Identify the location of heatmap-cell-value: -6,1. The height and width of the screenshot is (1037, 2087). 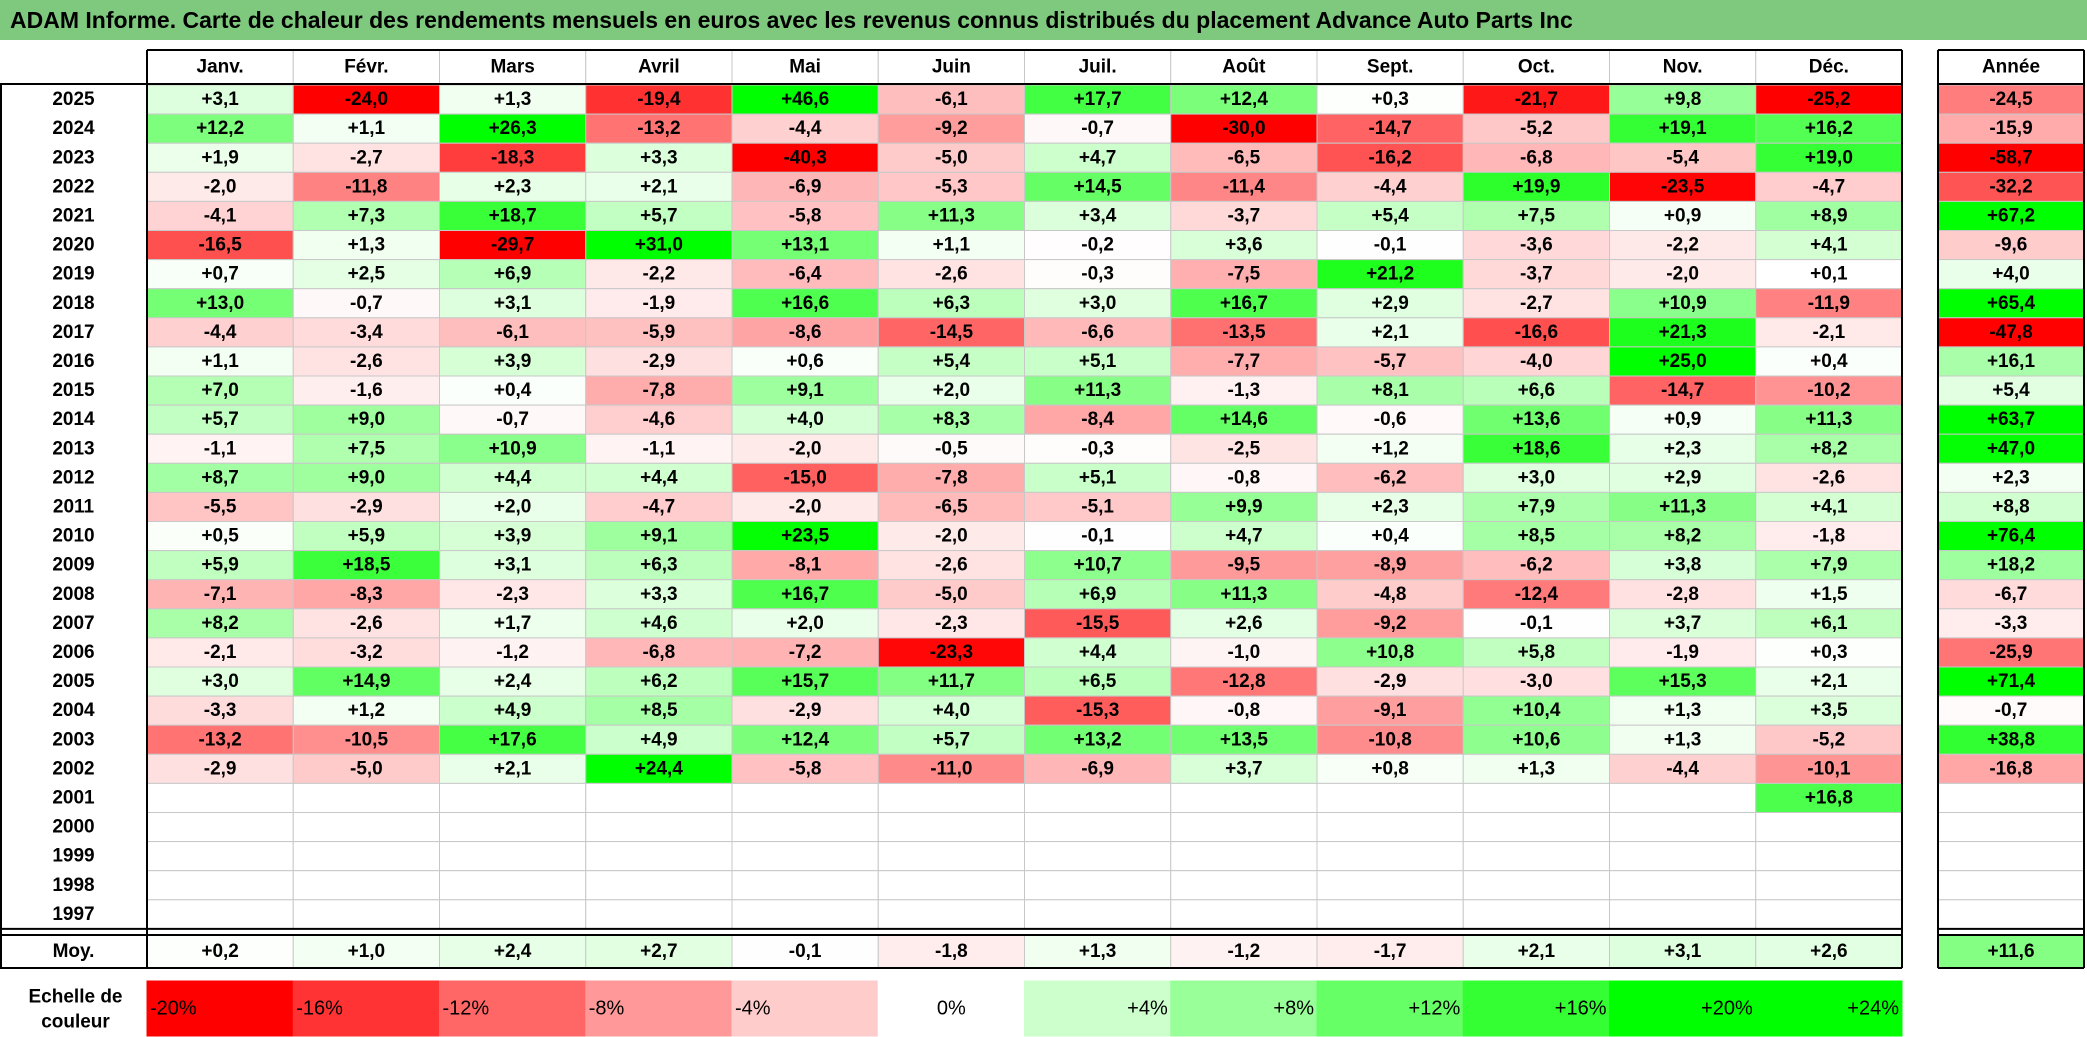
(951, 99).